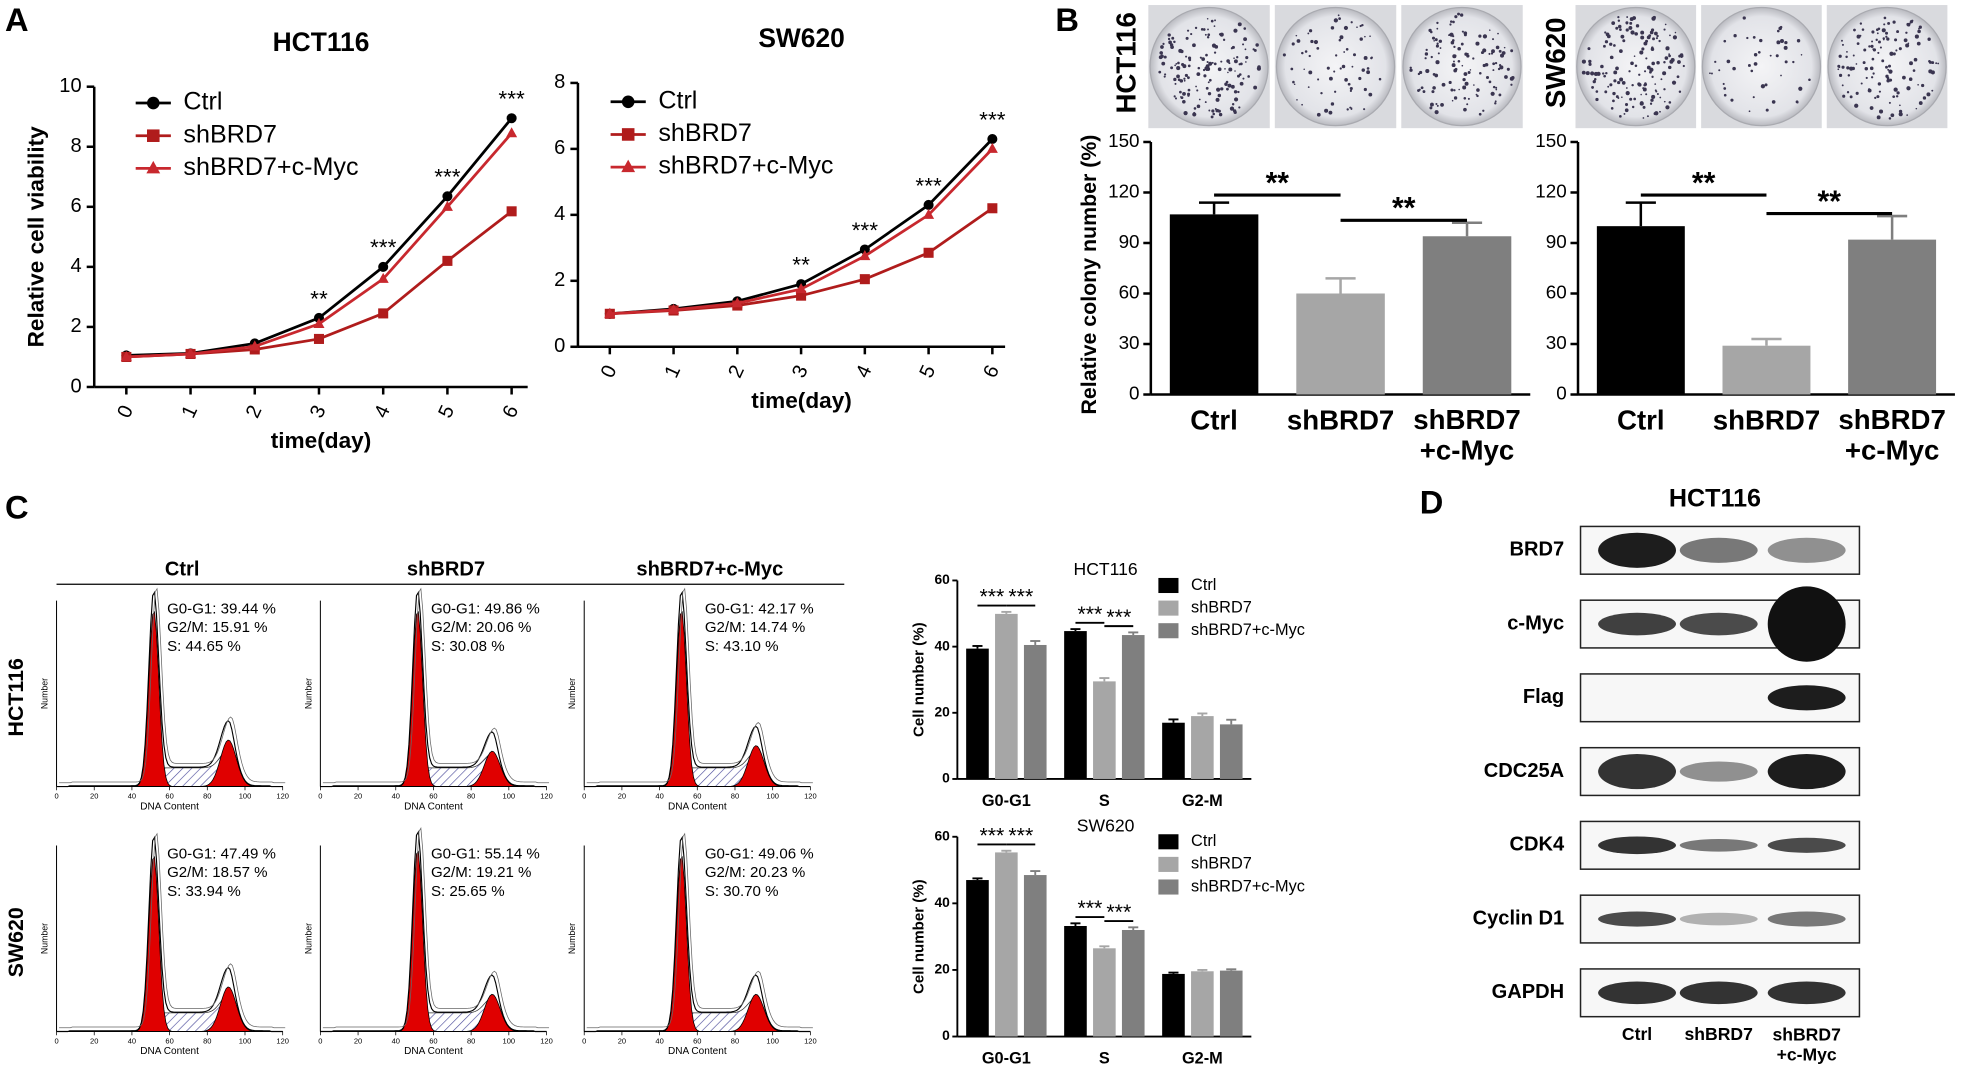 This screenshot has width=1970, height=1078. I want to click on significance: ***, so click(865, 230).